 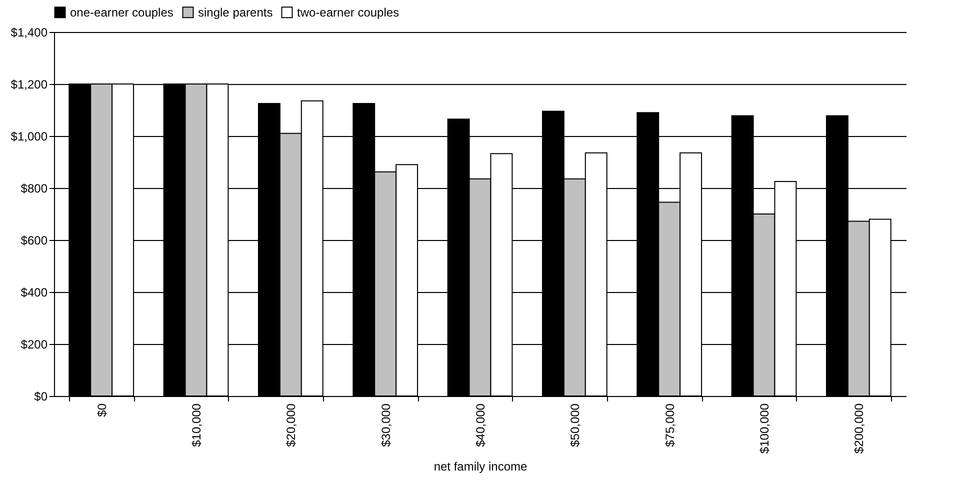 I want to click on y-tick-label: $1,000, so click(x=29, y=137).